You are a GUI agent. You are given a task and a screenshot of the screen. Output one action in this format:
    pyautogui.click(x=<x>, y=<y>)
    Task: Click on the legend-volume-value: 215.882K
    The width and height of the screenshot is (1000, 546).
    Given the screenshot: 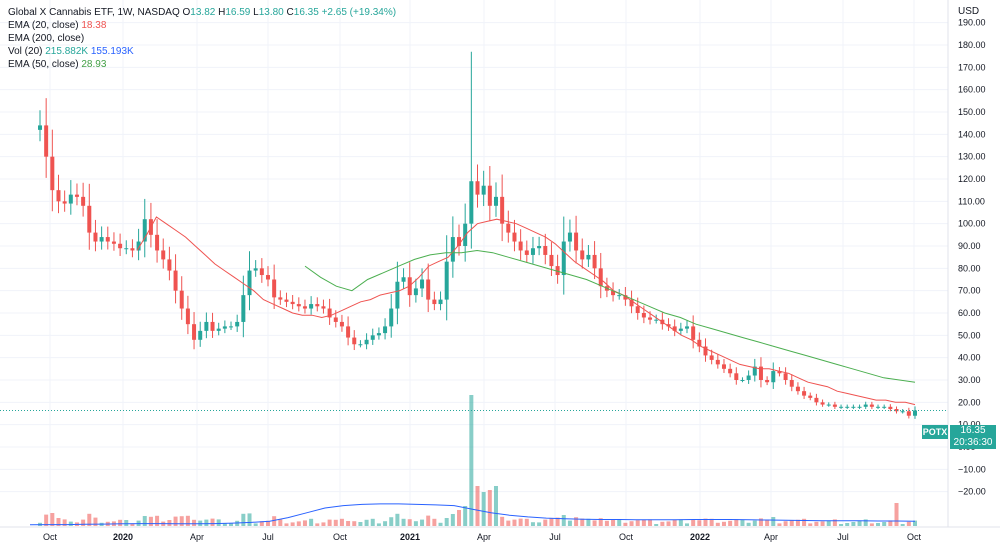 What is the action you would take?
    pyautogui.click(x=67, y=51)
    